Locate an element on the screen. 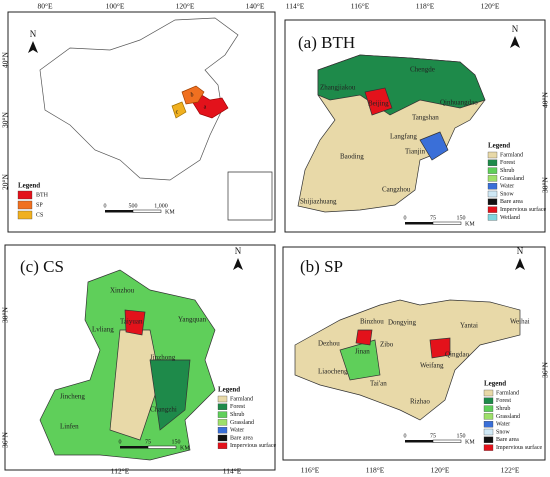  panel-title: (a) BTH is located at coordinates (326, 42).